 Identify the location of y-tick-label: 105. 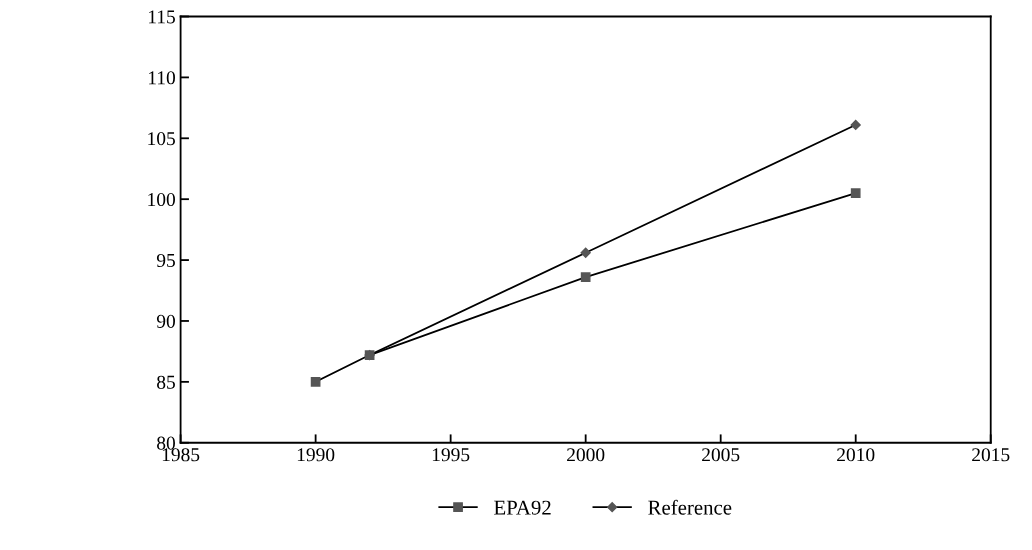
(161, 139).